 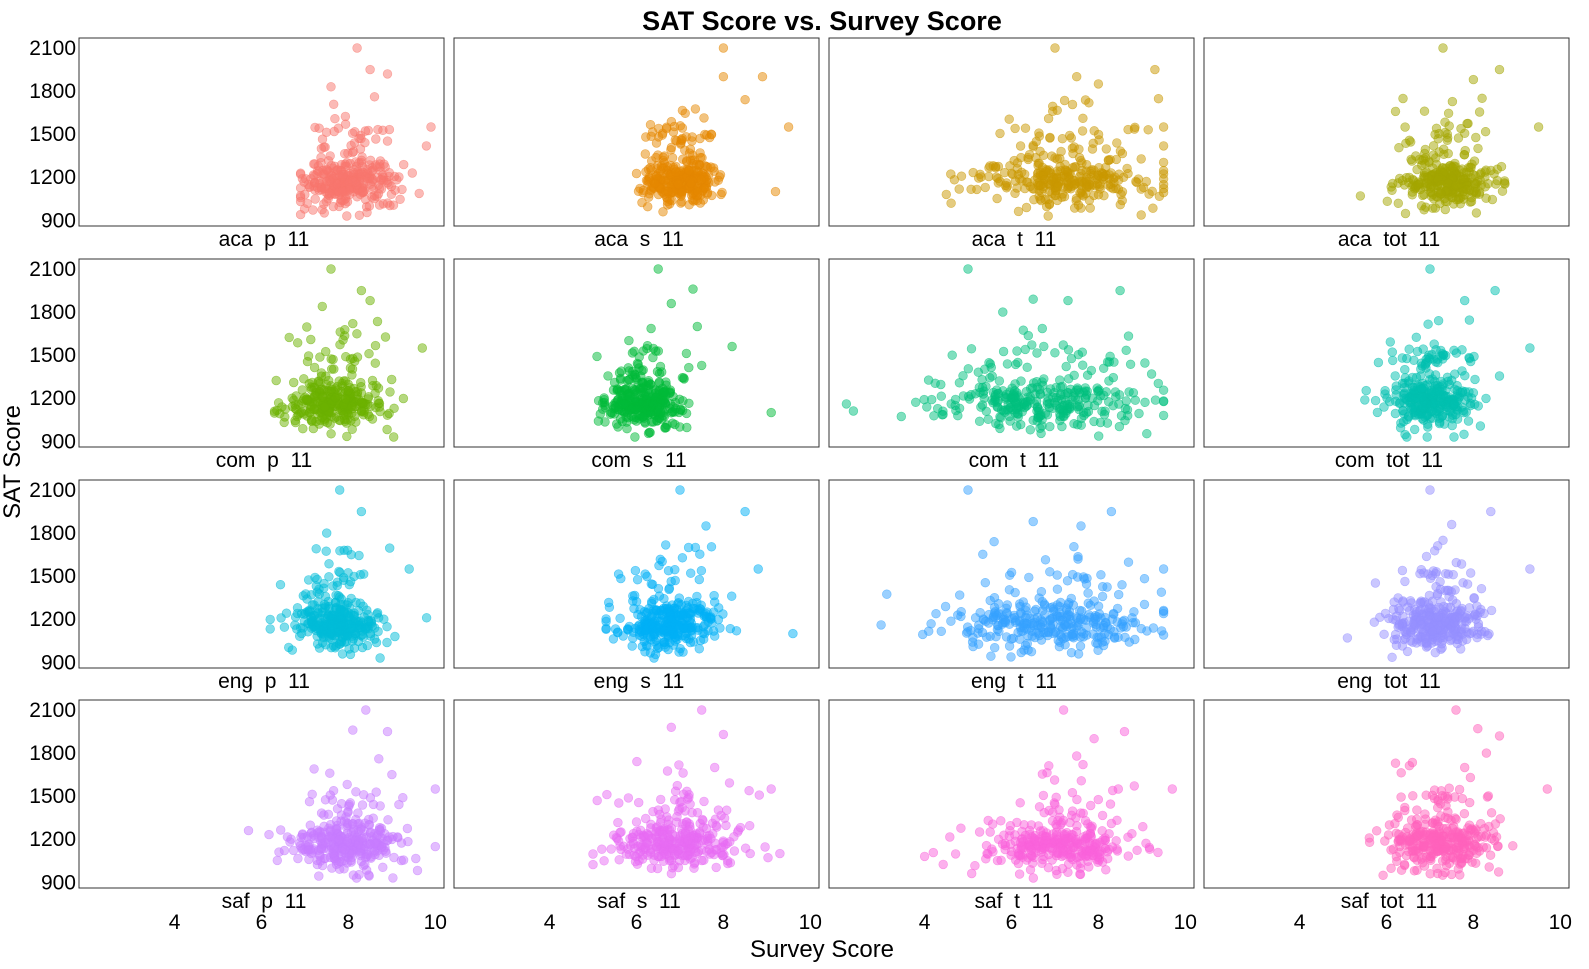 I want to click on scatter-panel: aca tot 11, so click(x=1386, y=144).